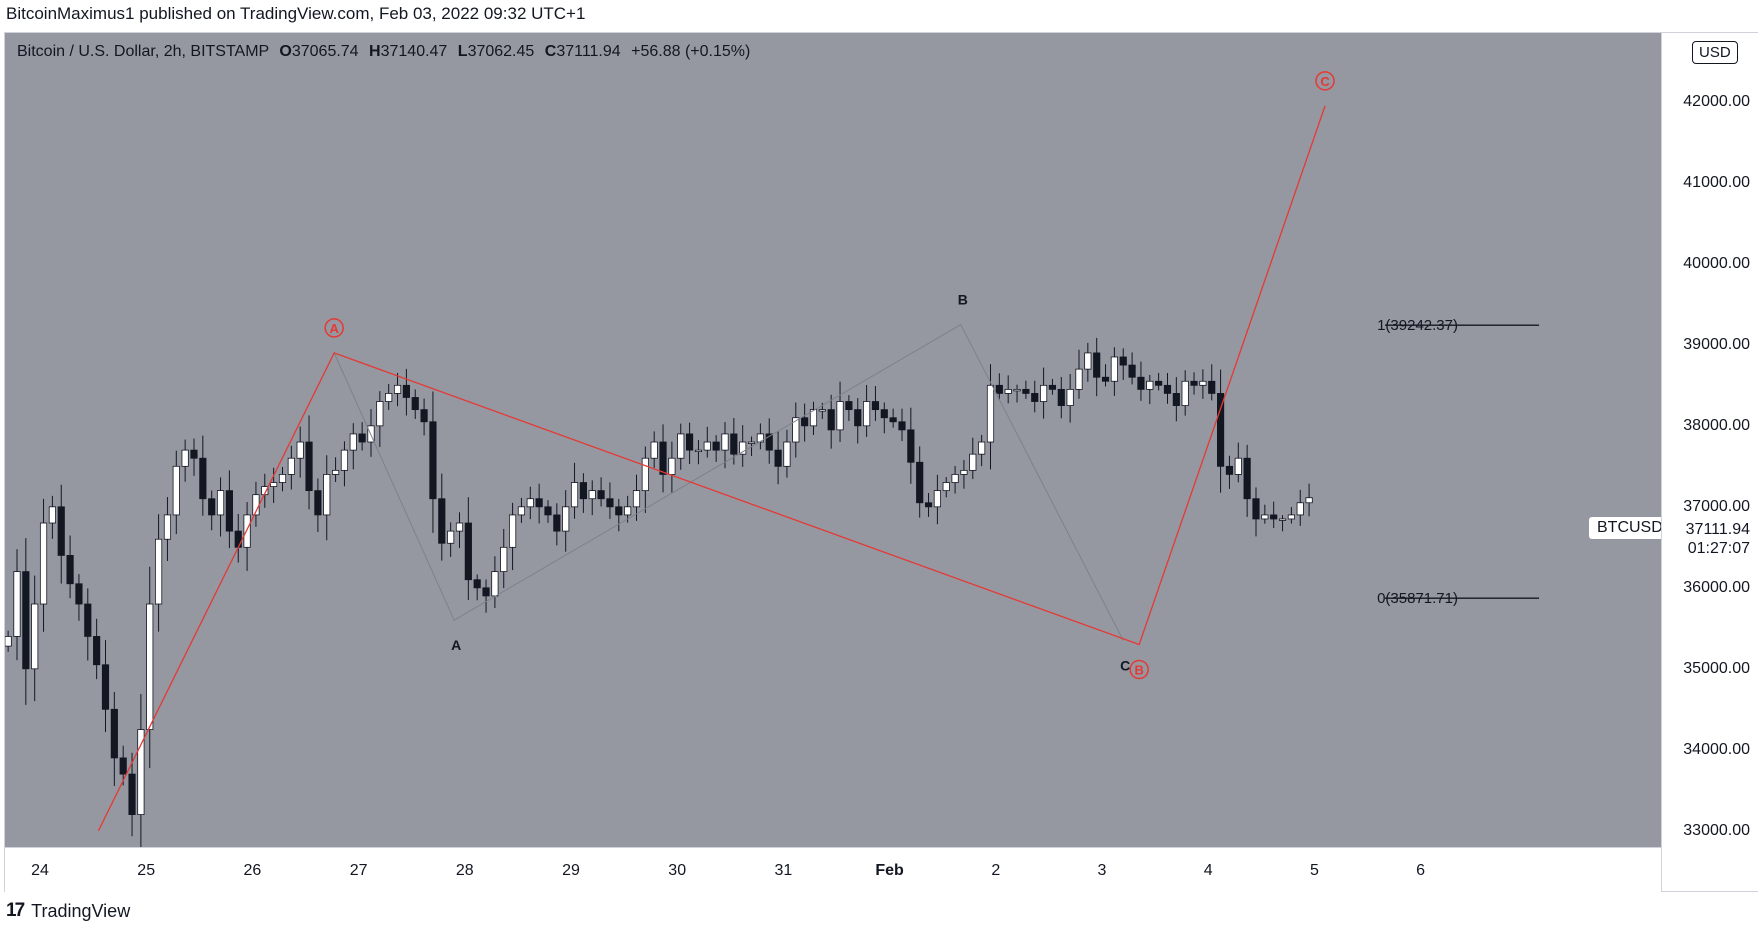  Describe the element at coordinates (1421, 870) in the screenshot. I see `x-tick-label: 6` at that location.